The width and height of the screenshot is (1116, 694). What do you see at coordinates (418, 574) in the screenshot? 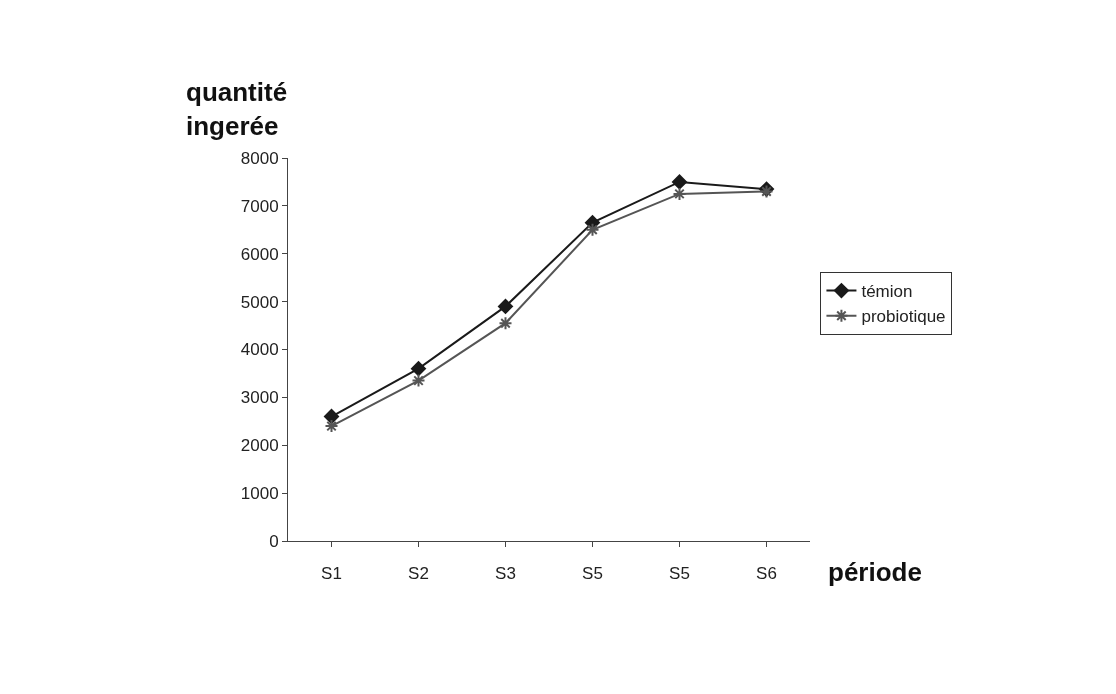
I see `x-tick-label: S2` at bounding box center [418, 574].